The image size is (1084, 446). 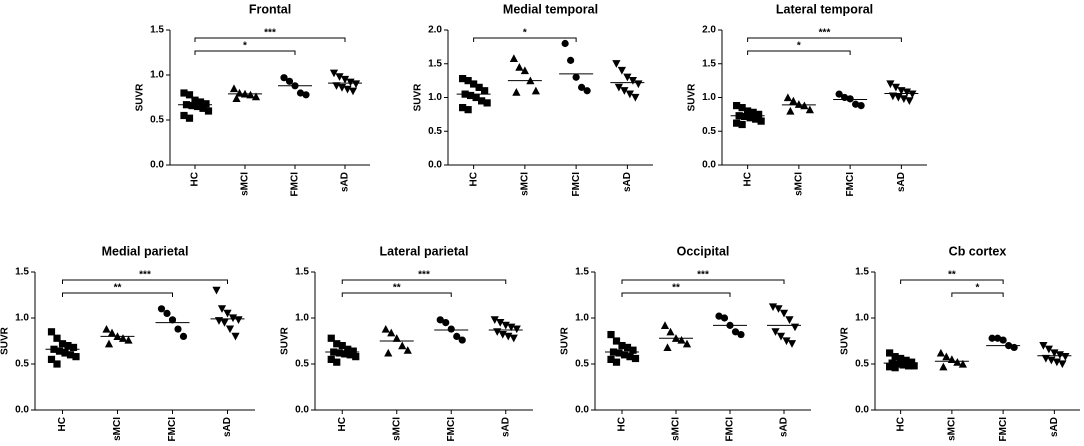 What do you see at coordinates (676, 288) in the screenshot?
I see `significance-label: **` at bounding box center [676, 288].